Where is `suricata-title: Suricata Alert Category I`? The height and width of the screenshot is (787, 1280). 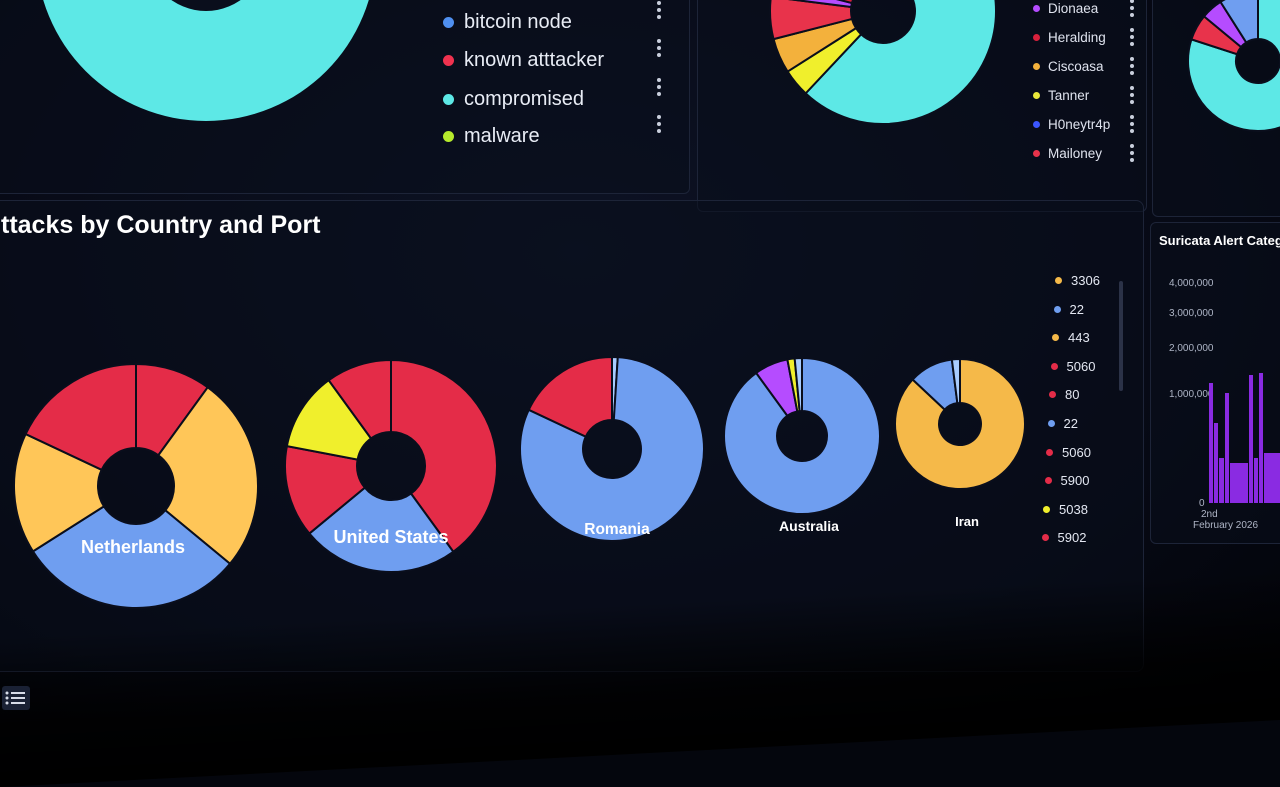
suricata-title: Suricata Alert Category I is located at coordinates (1219, 240).